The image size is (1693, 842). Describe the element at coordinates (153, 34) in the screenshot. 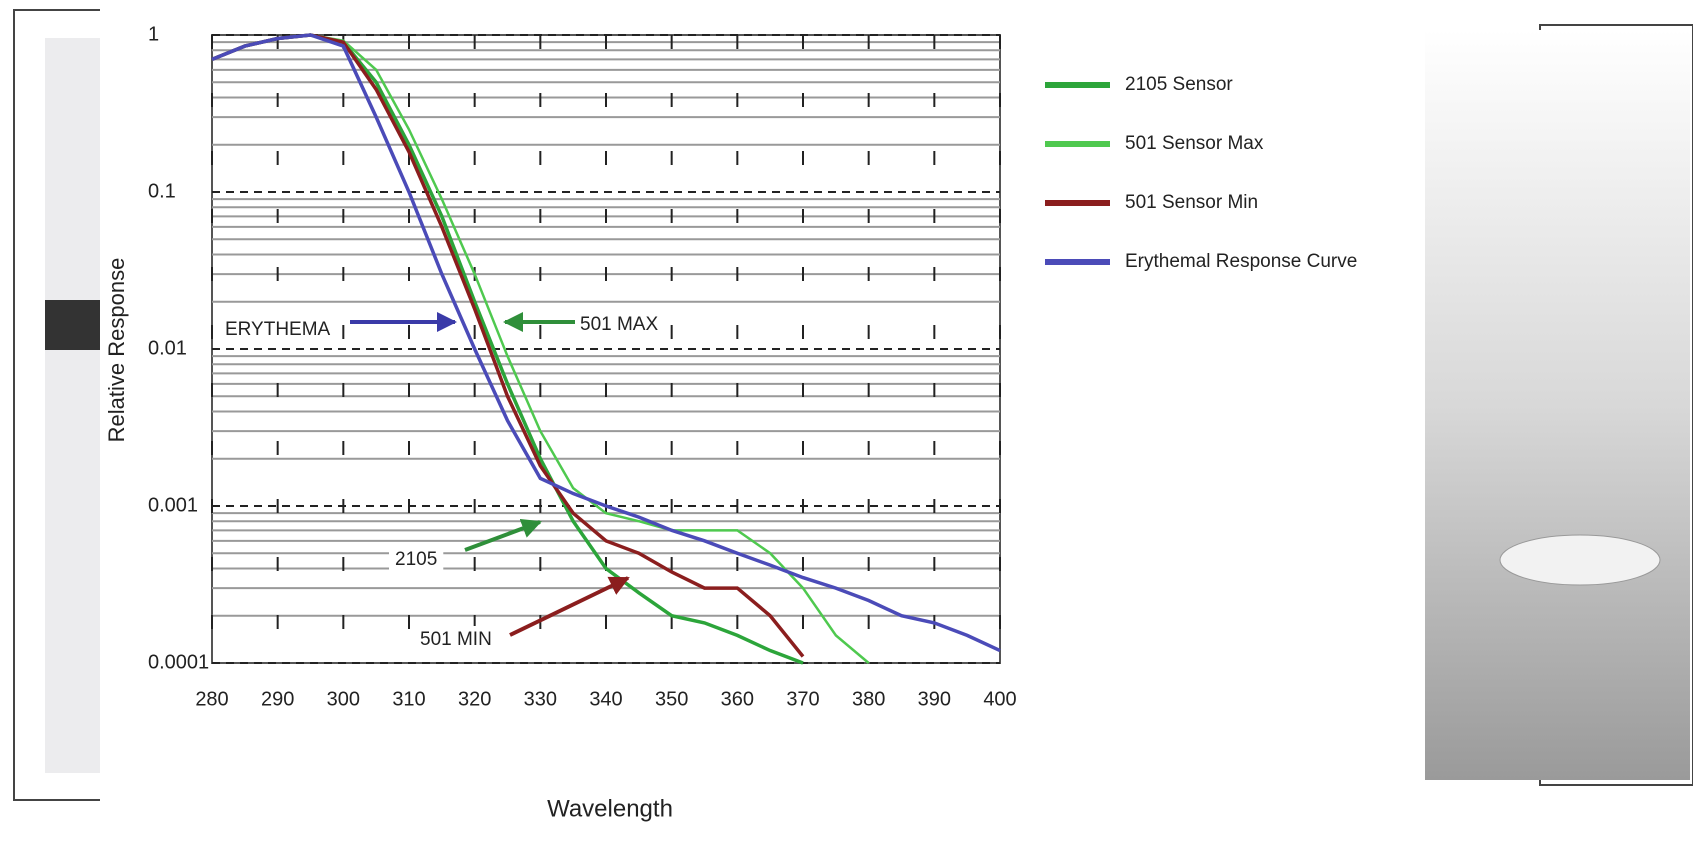

I see `y-tick-label: 1` at that location.